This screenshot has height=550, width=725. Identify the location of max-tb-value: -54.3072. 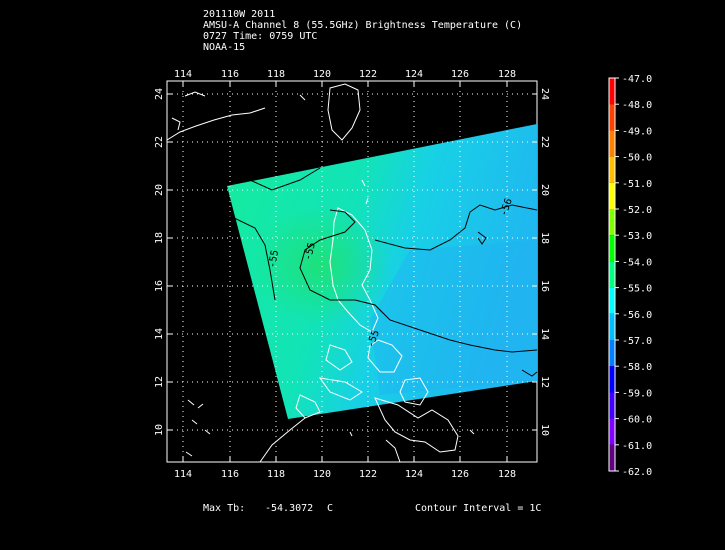
(289, 508).